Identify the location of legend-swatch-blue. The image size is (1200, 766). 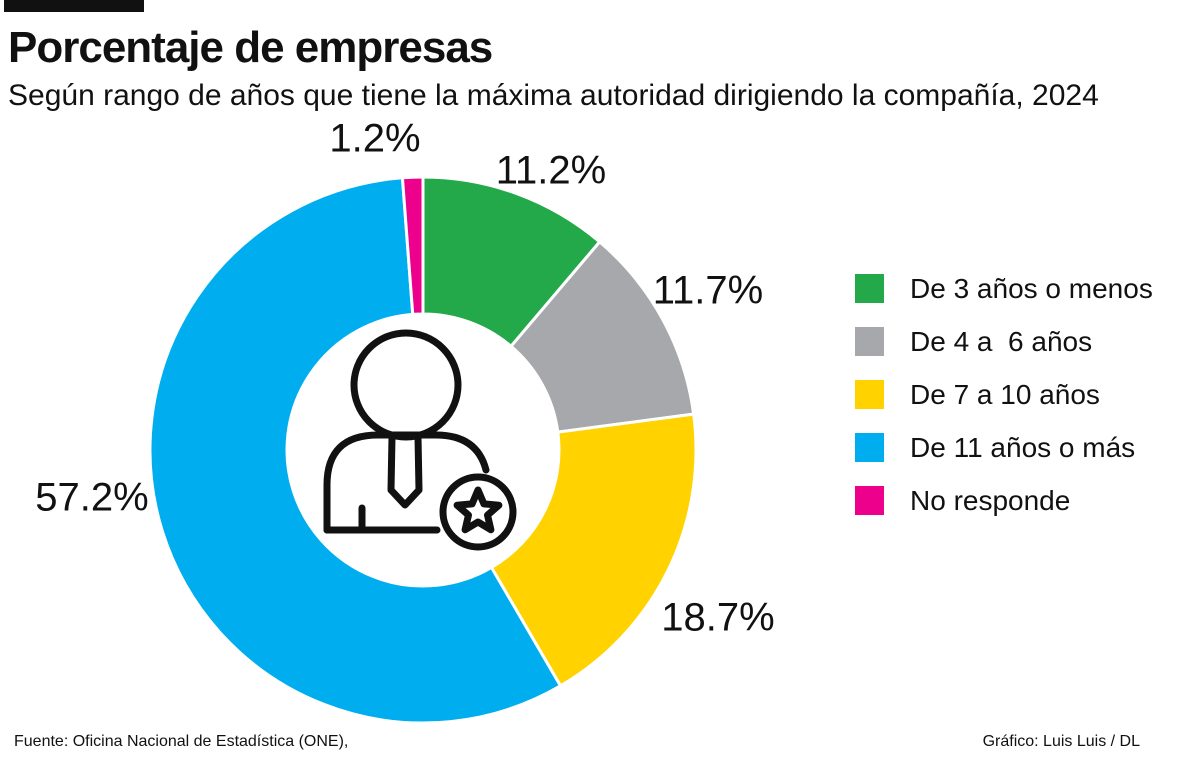
(869, 447).